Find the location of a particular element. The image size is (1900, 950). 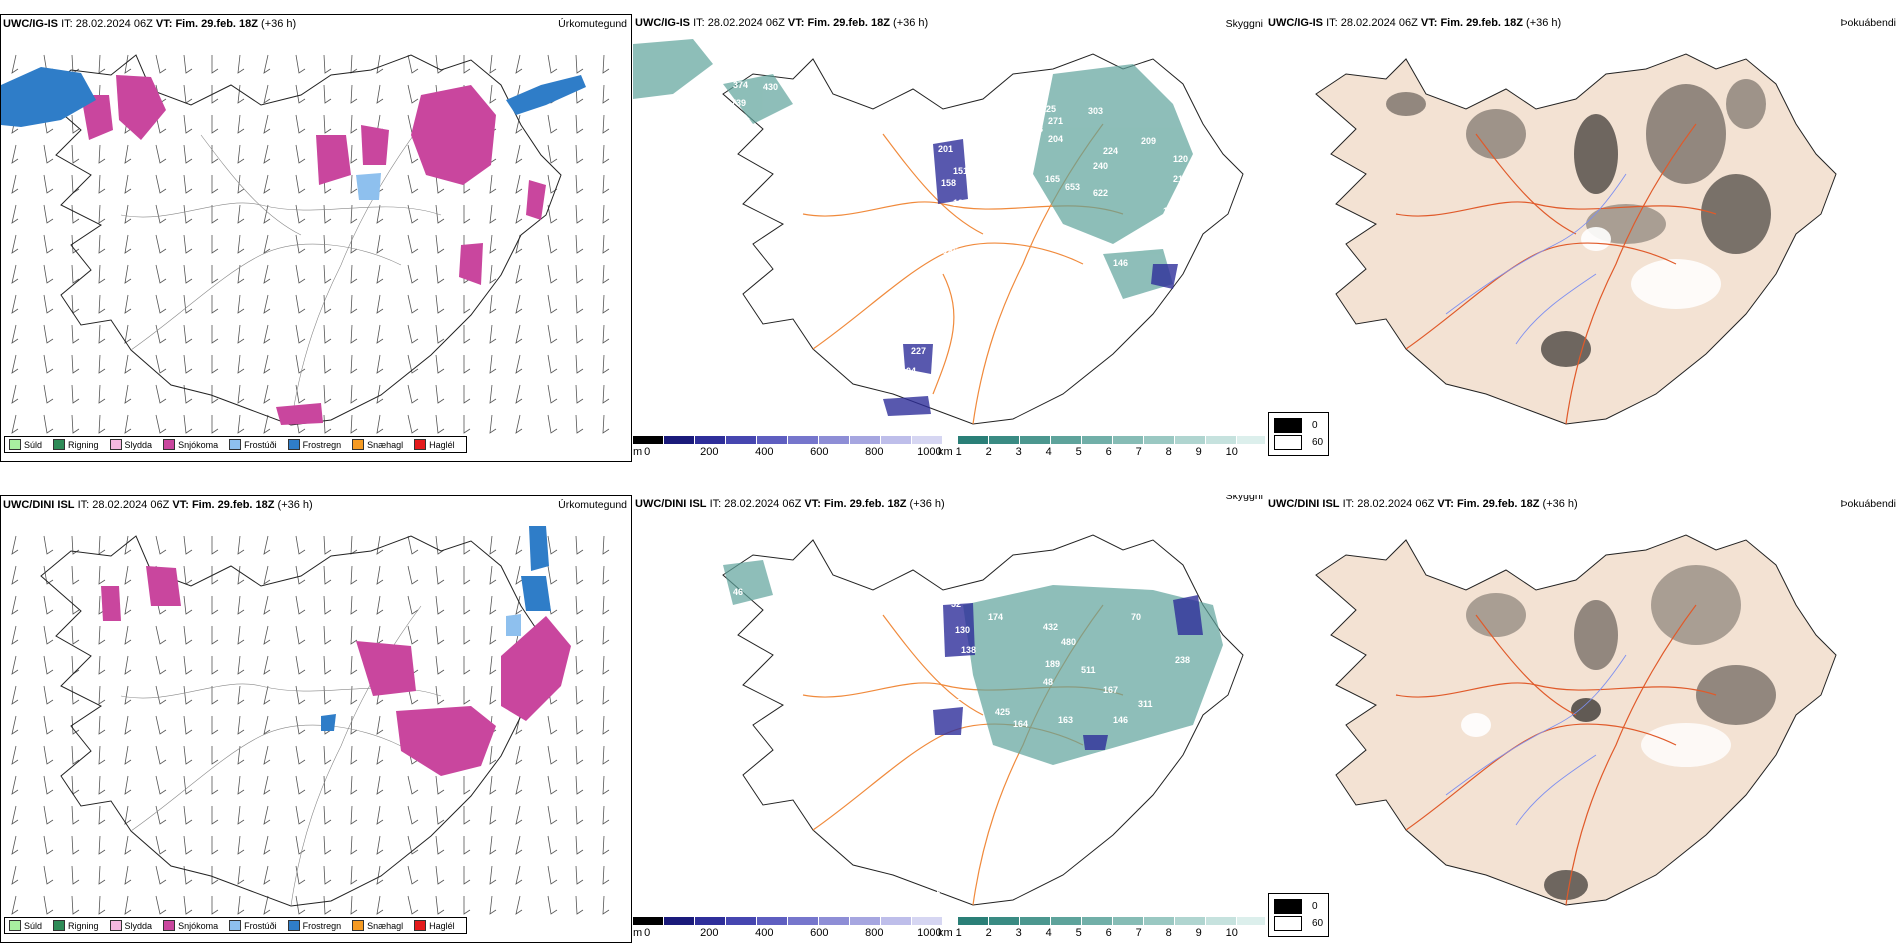

scale-tick: 8 is located at coordinates (1168, 452).